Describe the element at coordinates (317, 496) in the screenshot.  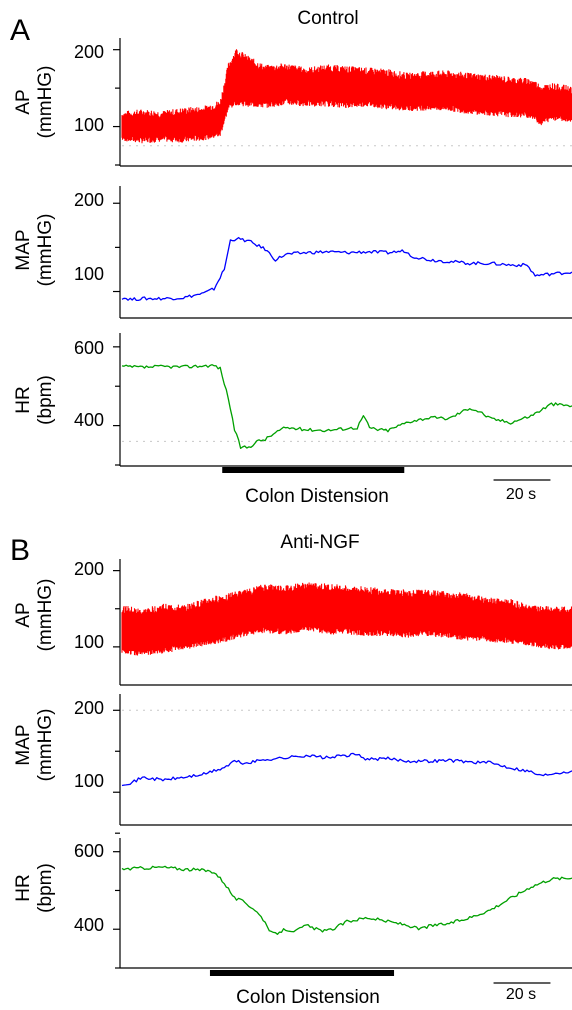
I see `stimulus-label-a: Colon Distension` at that location.